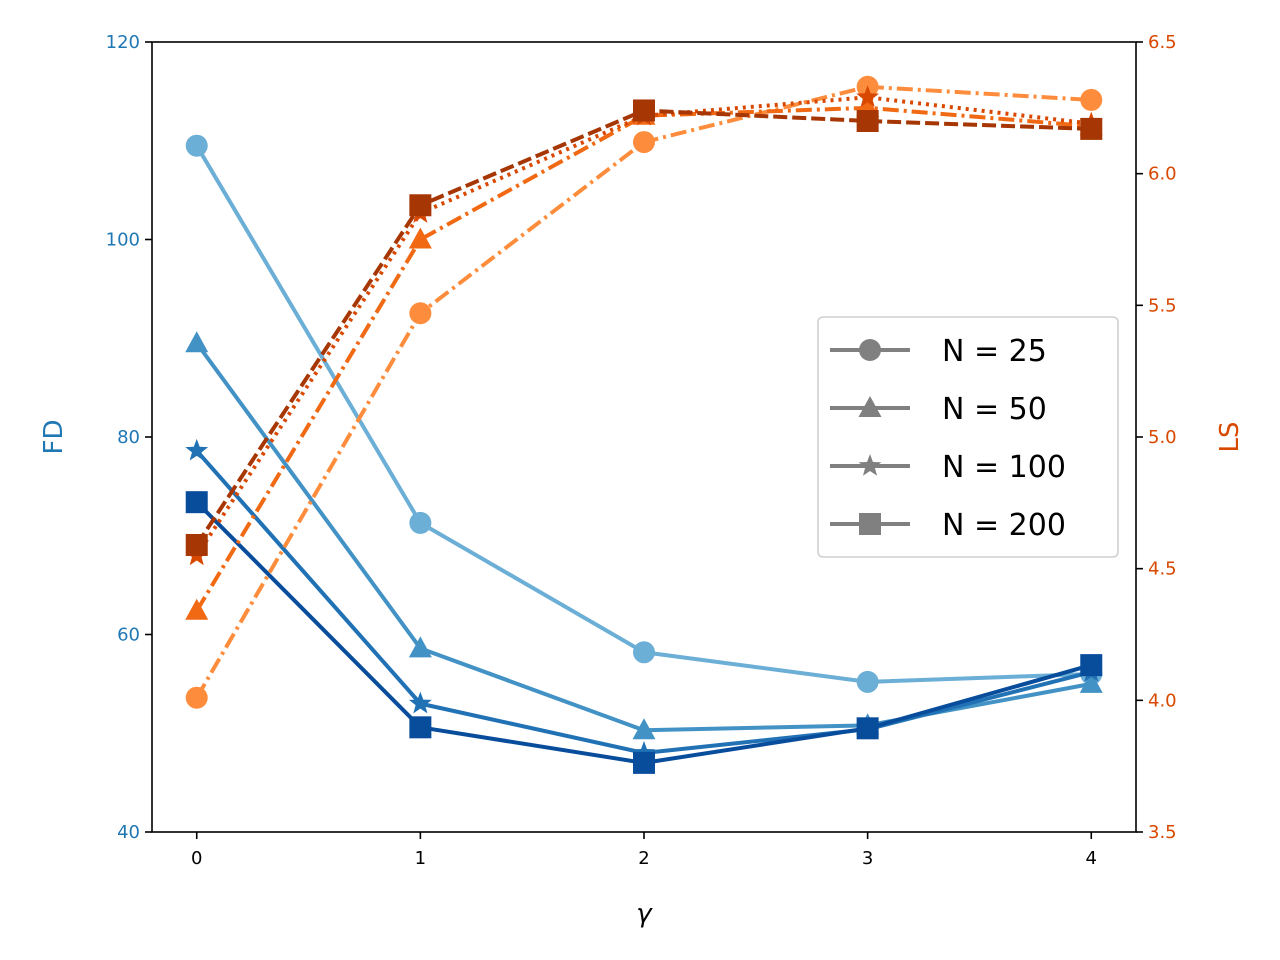 The image size is (1280, 960). I want to click on left-tick-label: 40, so click(128, 832).